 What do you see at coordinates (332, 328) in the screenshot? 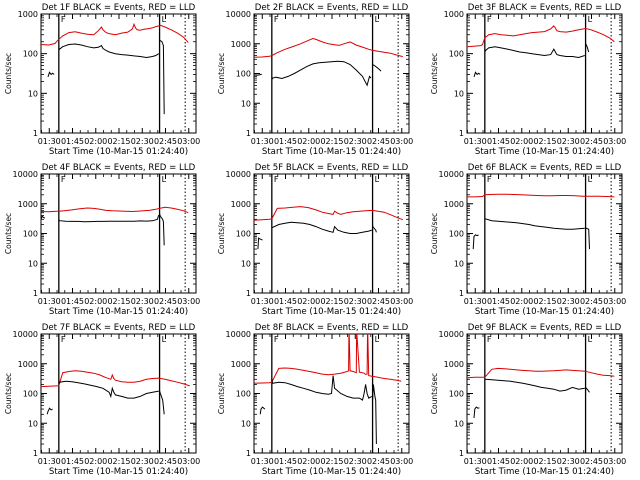
I see `panel-title: Det 8F BLACK = Events, RED = LLD` at bounding box center [332, 328].